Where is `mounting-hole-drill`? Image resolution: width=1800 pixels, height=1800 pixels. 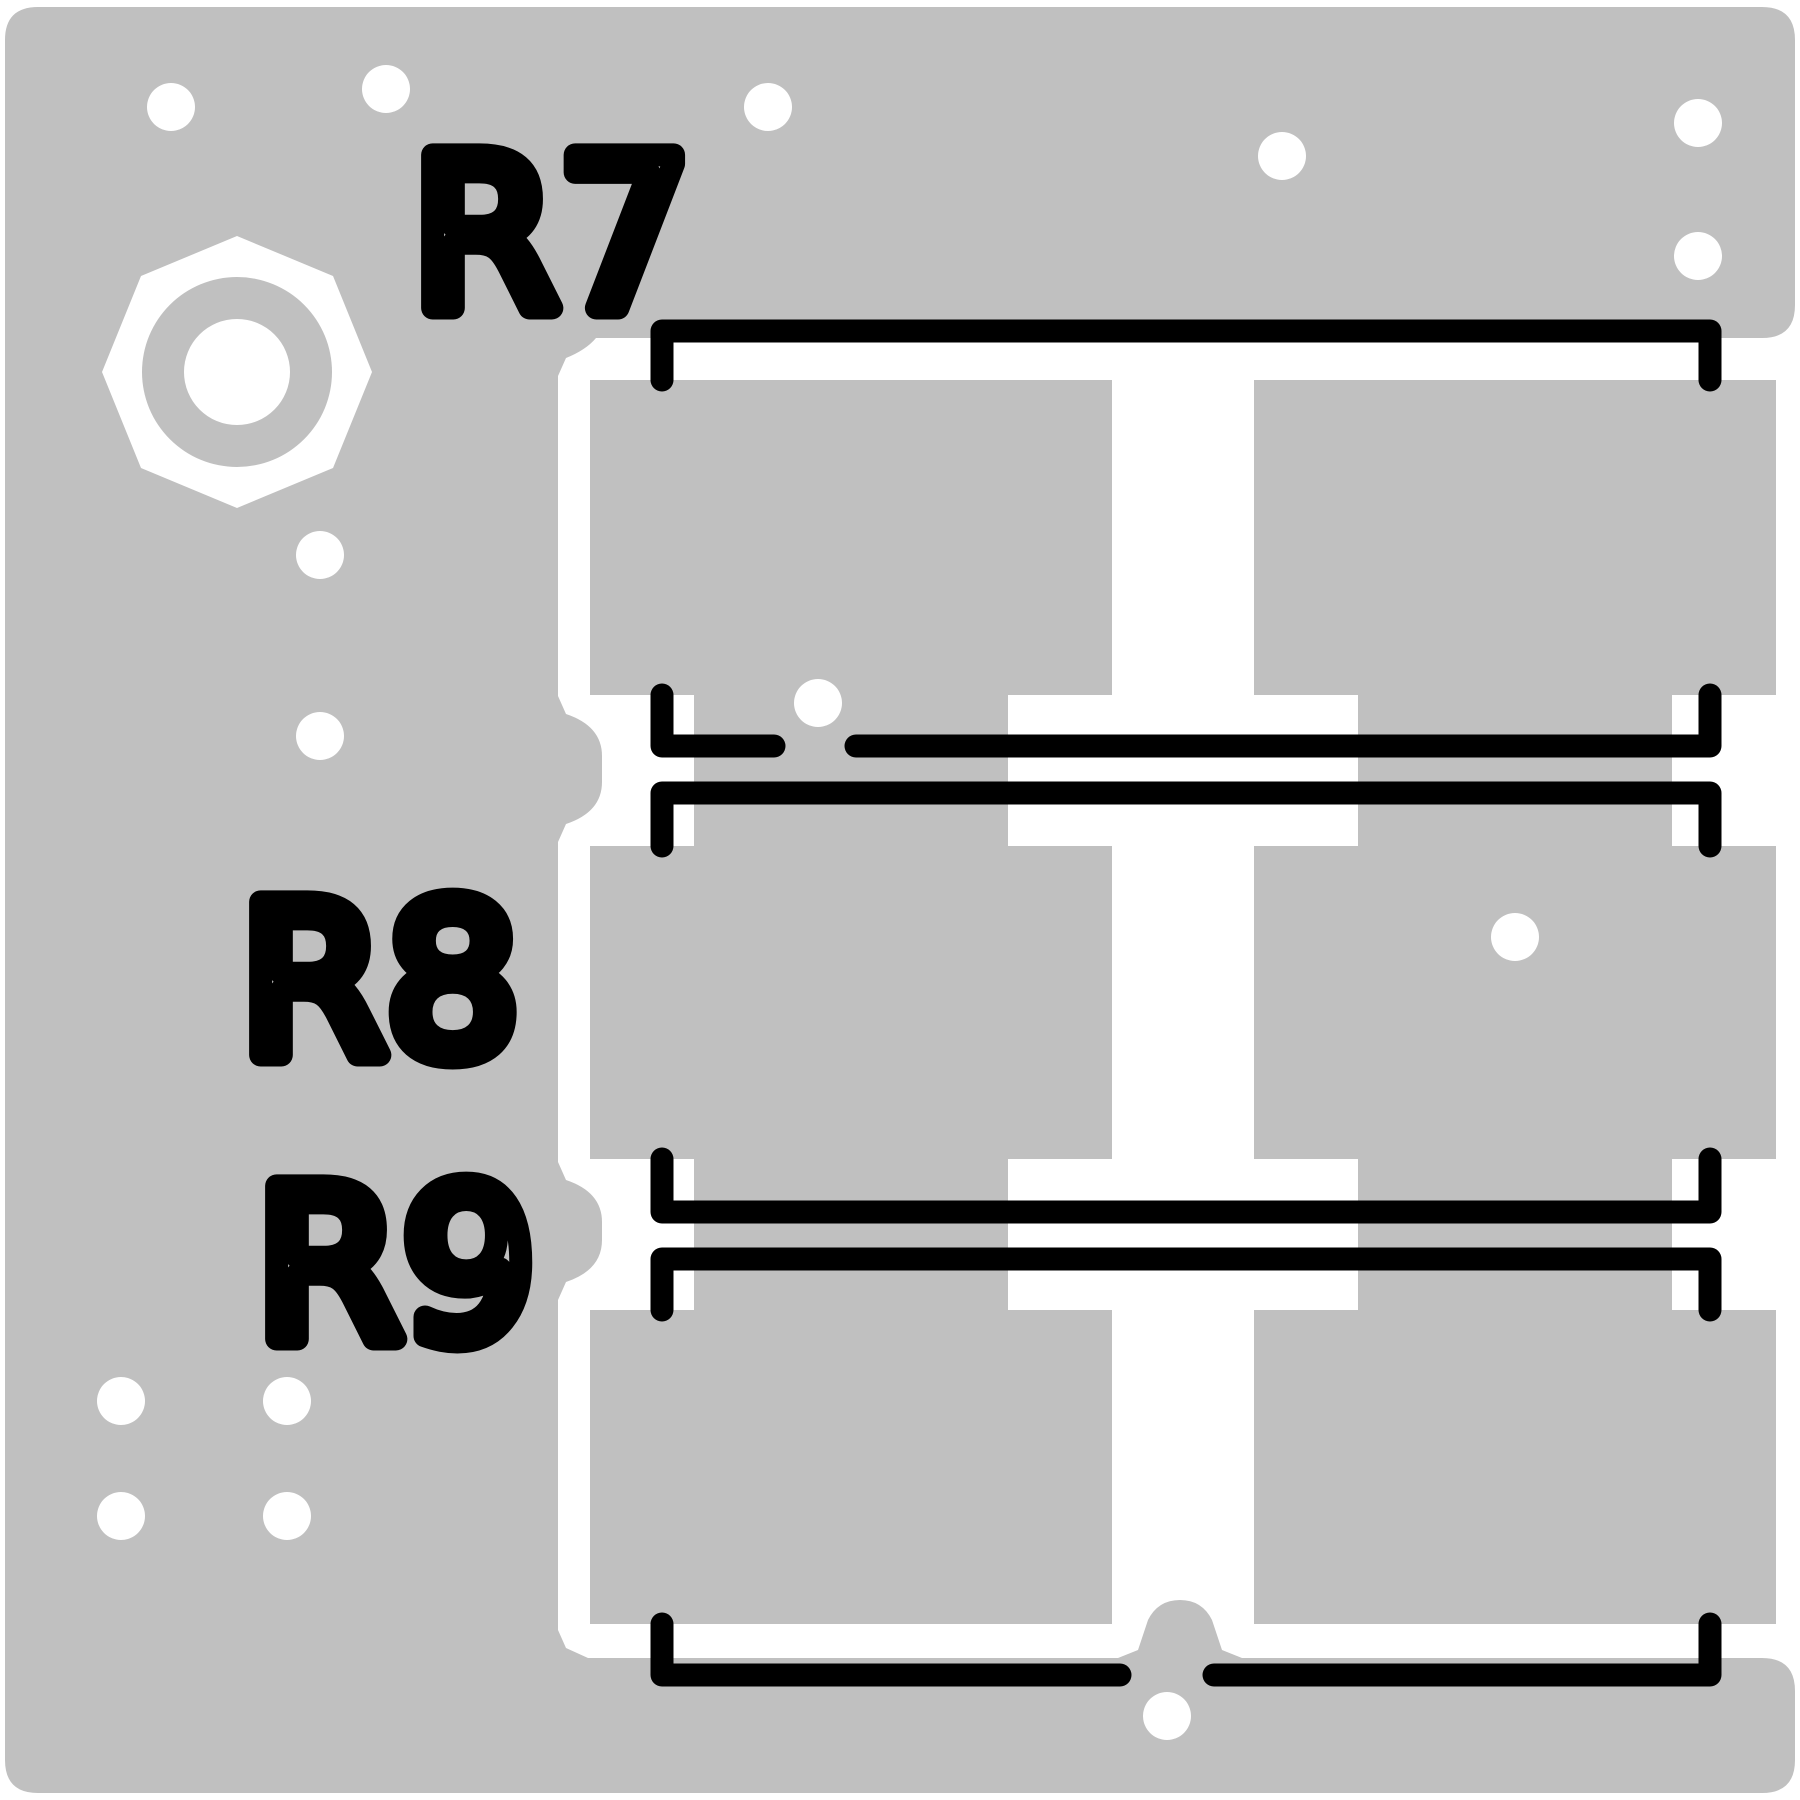
mounting-hole-drill is located at coordinates (237, 372).